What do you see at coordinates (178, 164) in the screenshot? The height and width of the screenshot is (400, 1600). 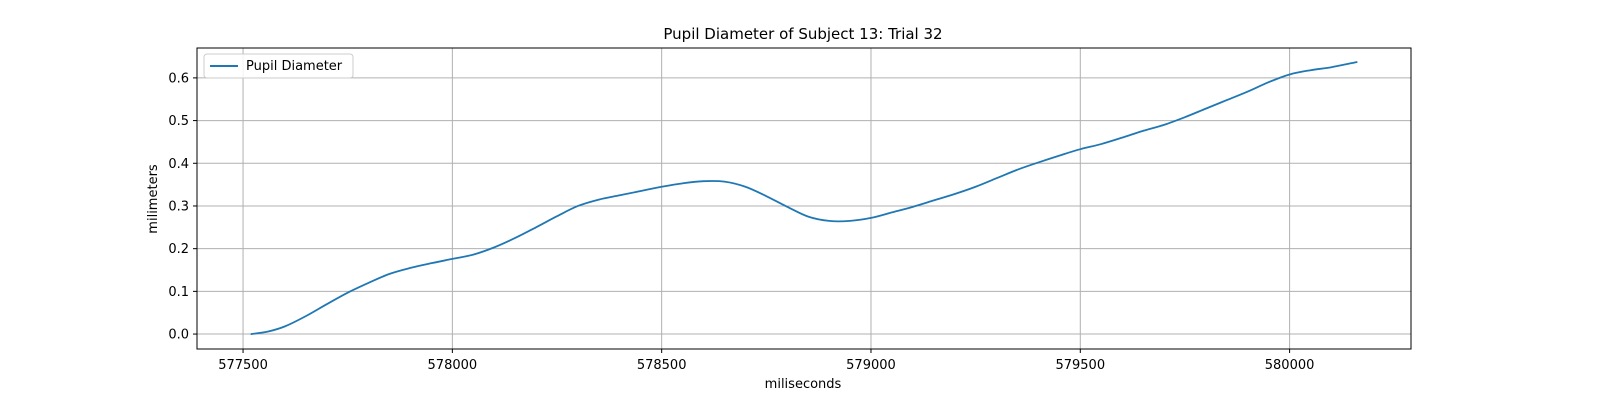 I see `y-tick-label: 0.4` at bounding box center [178, 164].